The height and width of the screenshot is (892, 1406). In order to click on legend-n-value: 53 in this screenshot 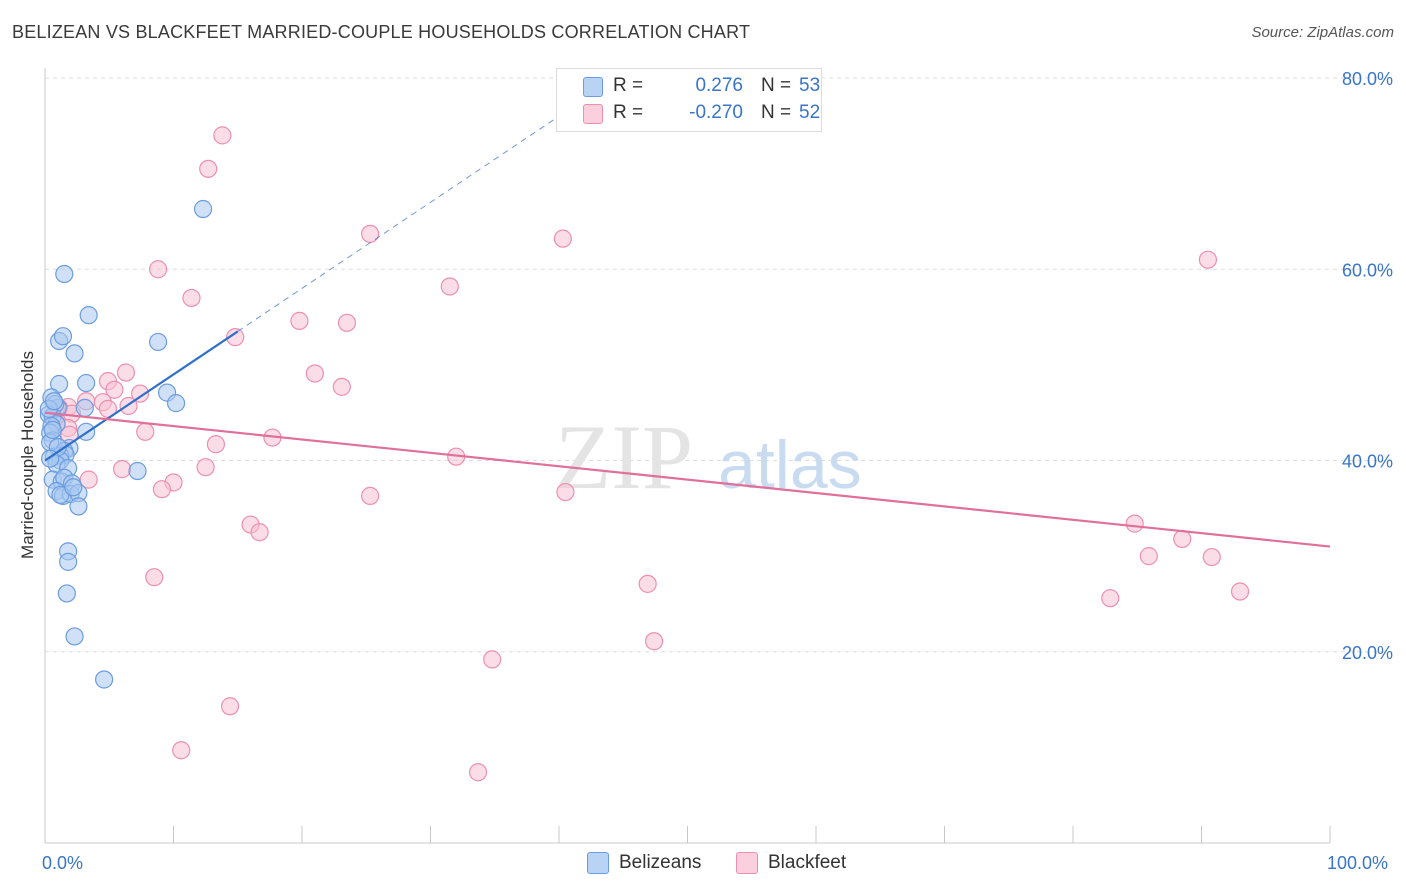, I will do `click(810, 85)`.